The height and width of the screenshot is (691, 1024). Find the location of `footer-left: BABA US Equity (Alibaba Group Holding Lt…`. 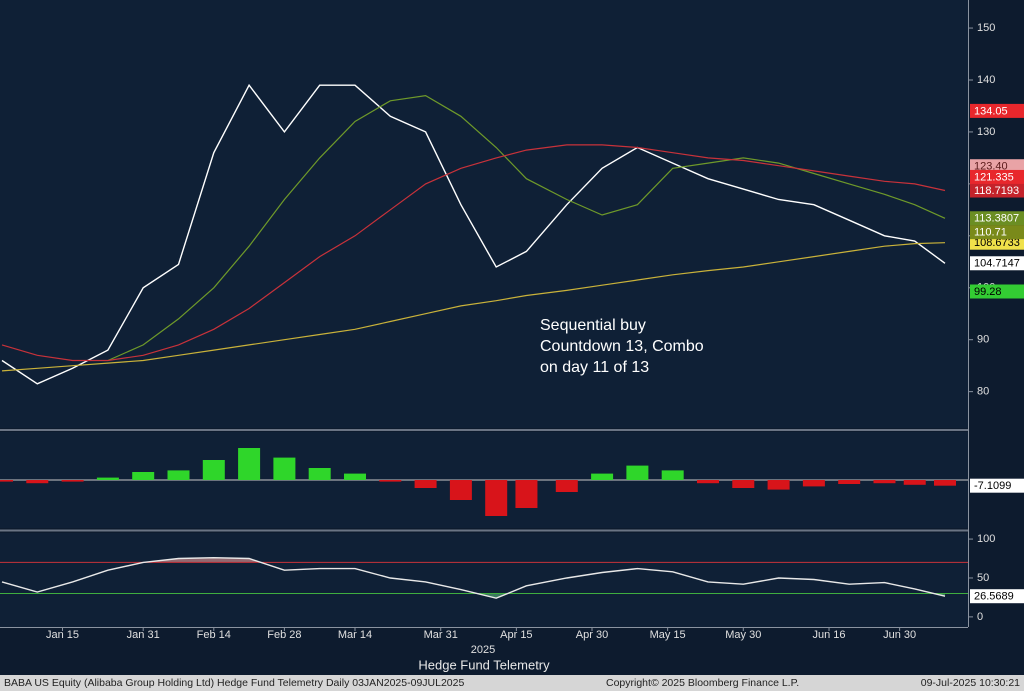

footer-left: BABA US Equity (Alibaba Group Holding Lt… is located at coordinates (234, 683).